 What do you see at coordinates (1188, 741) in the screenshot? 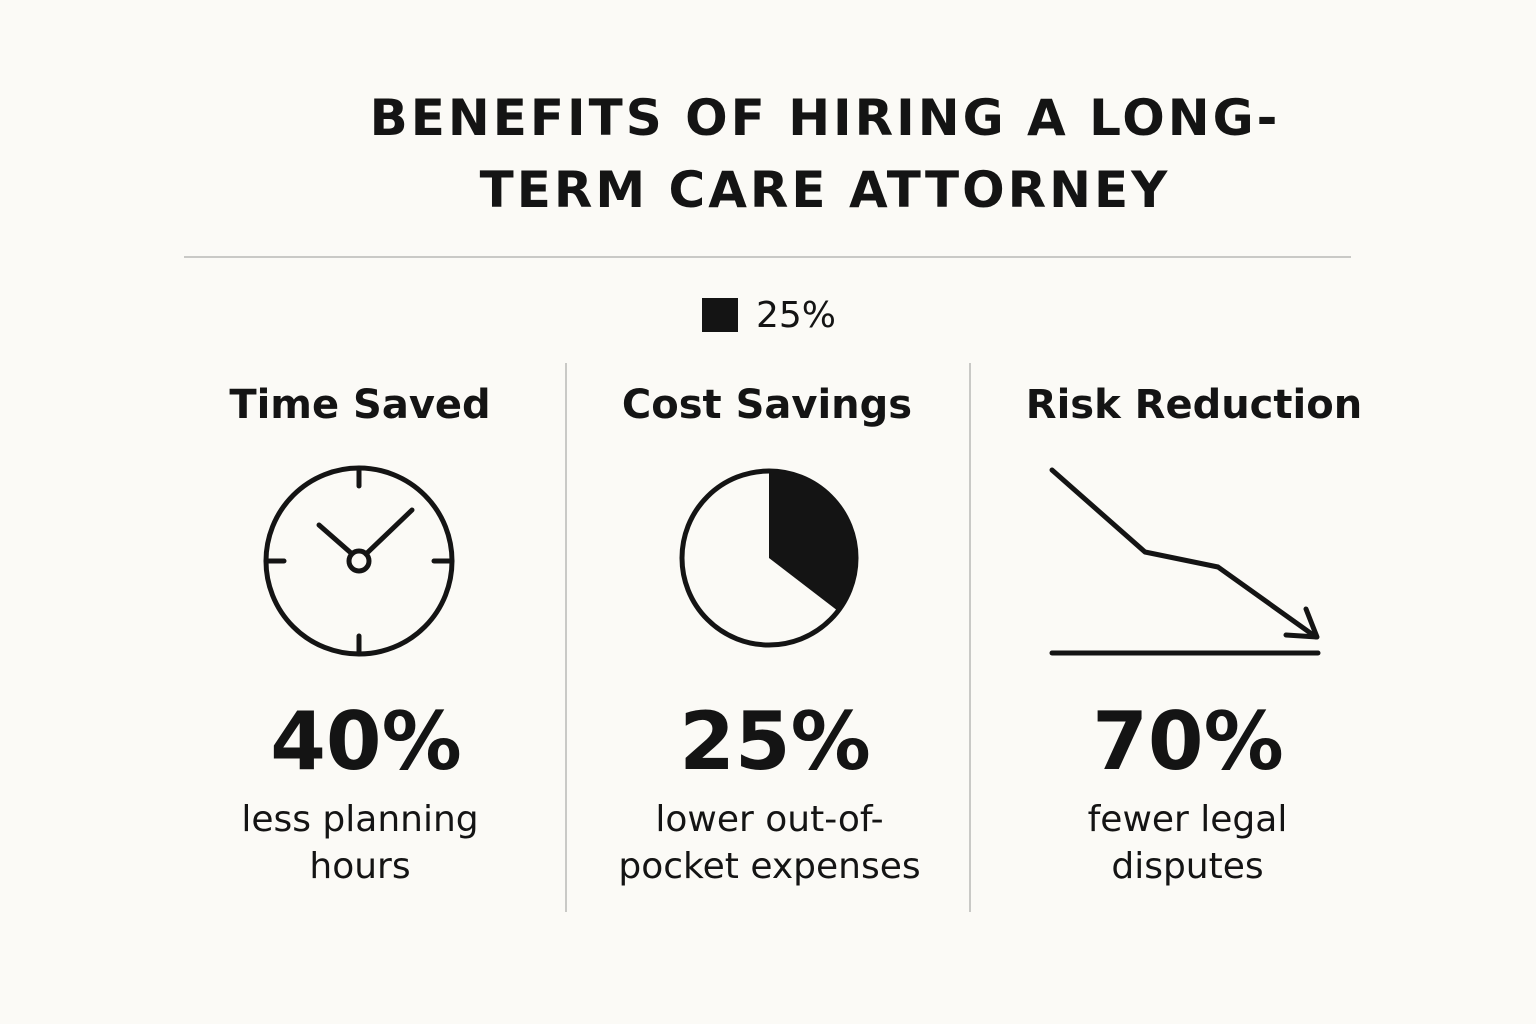
I see `stat-value: 70%` at bounding box center [1188, 741].